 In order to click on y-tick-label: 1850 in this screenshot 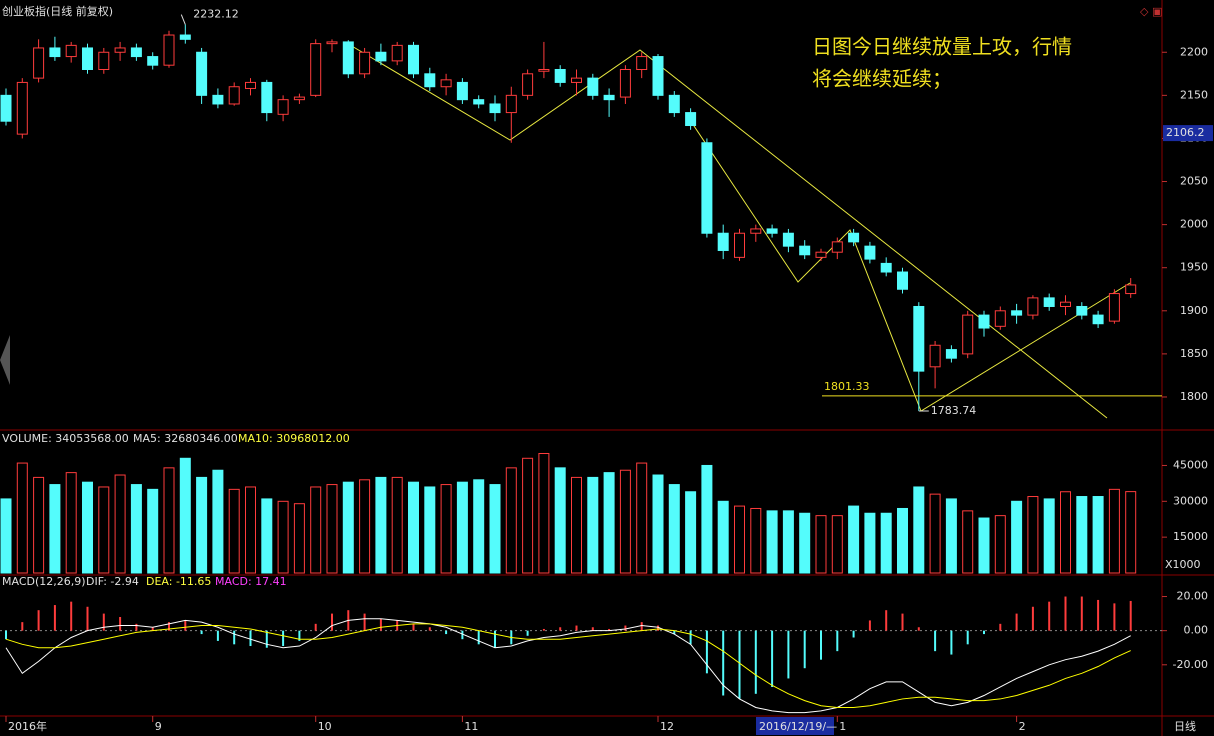, I will do `click(1194, 353)`.